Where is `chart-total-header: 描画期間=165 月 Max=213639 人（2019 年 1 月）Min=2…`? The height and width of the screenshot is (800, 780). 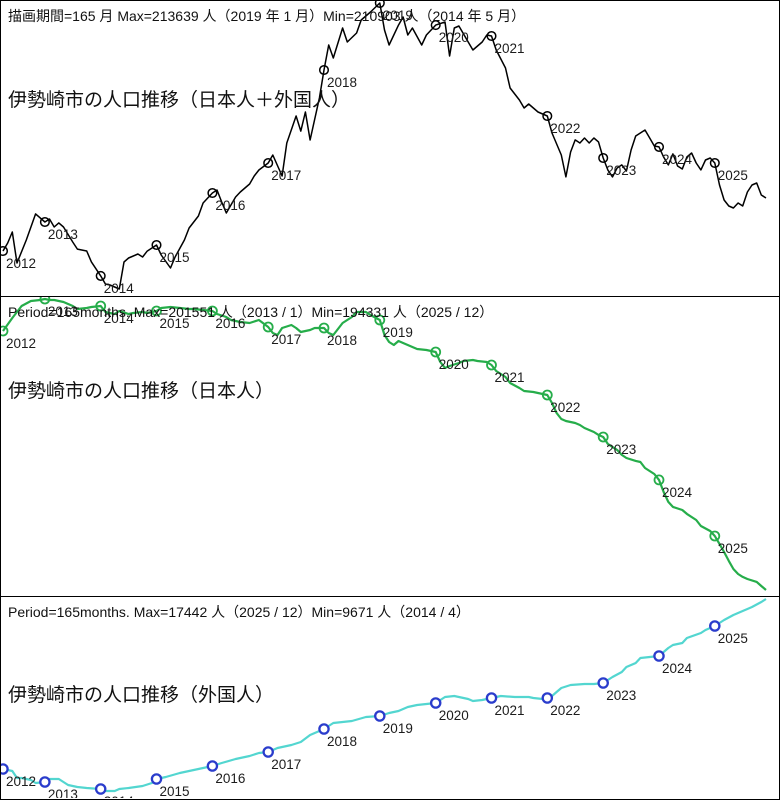
chart-total-header: 描画期間=165 月 Max=213639 人（2019 年 1 月）Min=2… is located at coordinates (267, 16).